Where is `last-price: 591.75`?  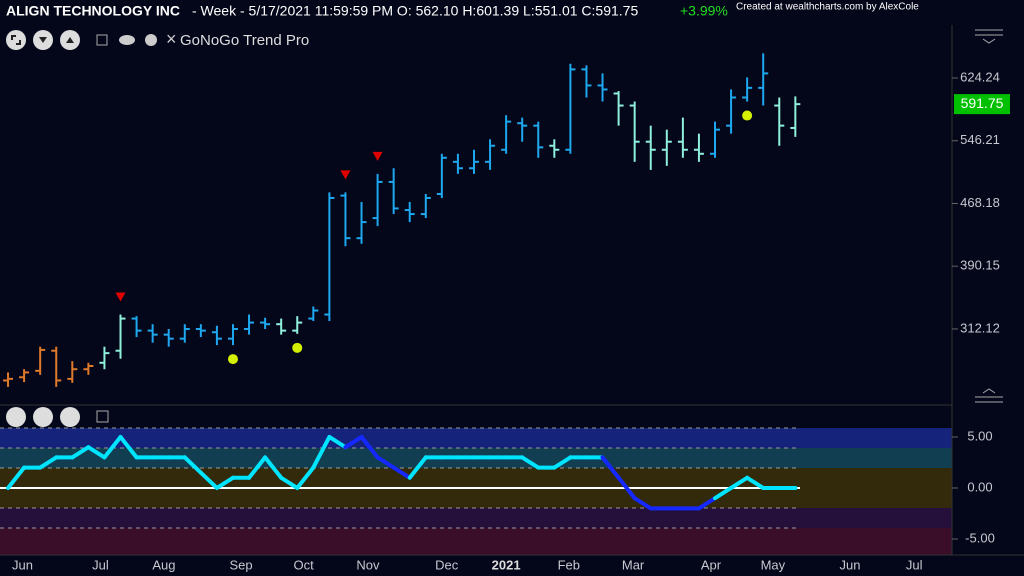
last-price: 591.75 is located at coordinates (982, 103).